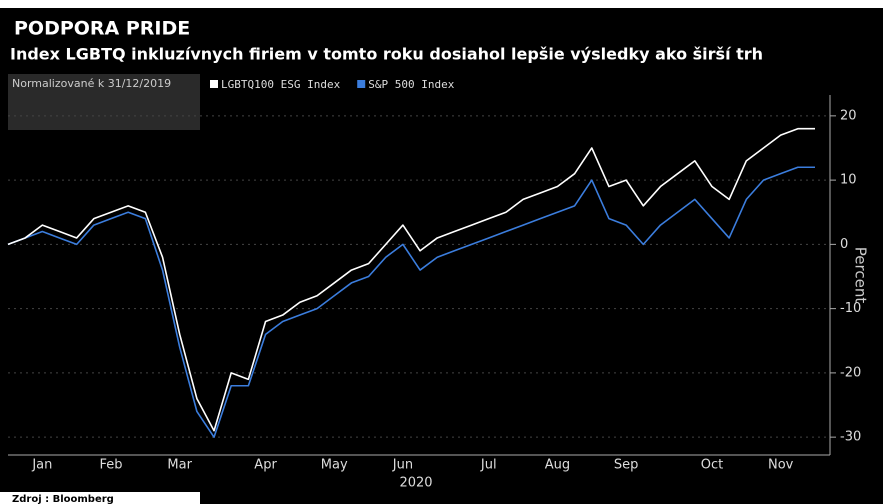 This screenshot has height=504, width=883. What do you see at coordinates (334, 465) in the screenshot?
I see `x-tick-label: May` at bounding box center [334, 465].